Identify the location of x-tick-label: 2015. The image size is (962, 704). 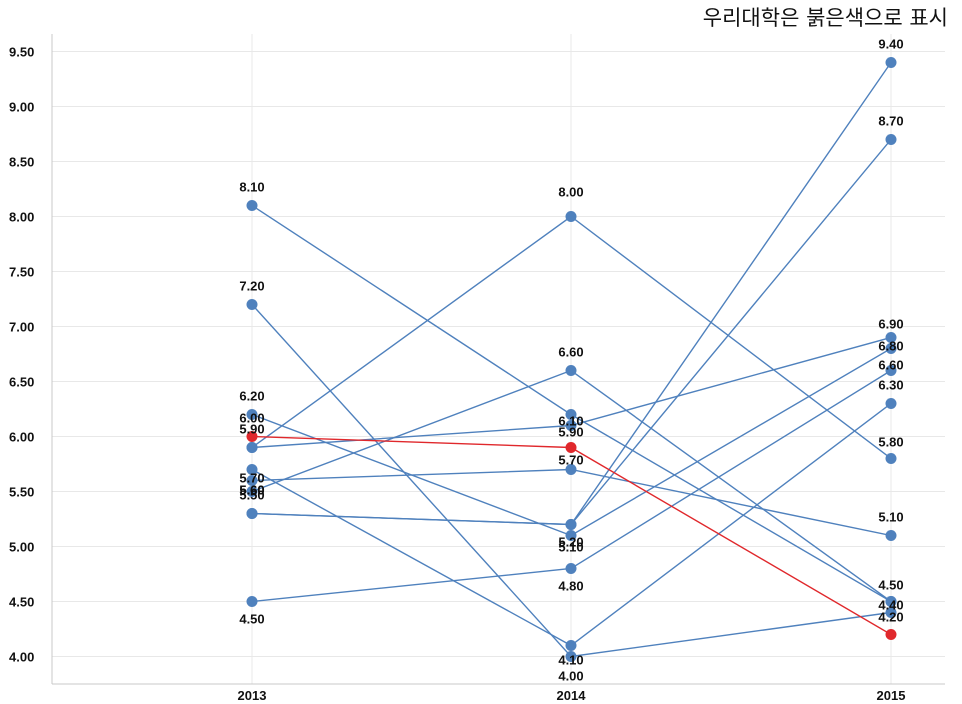
(891, 695).